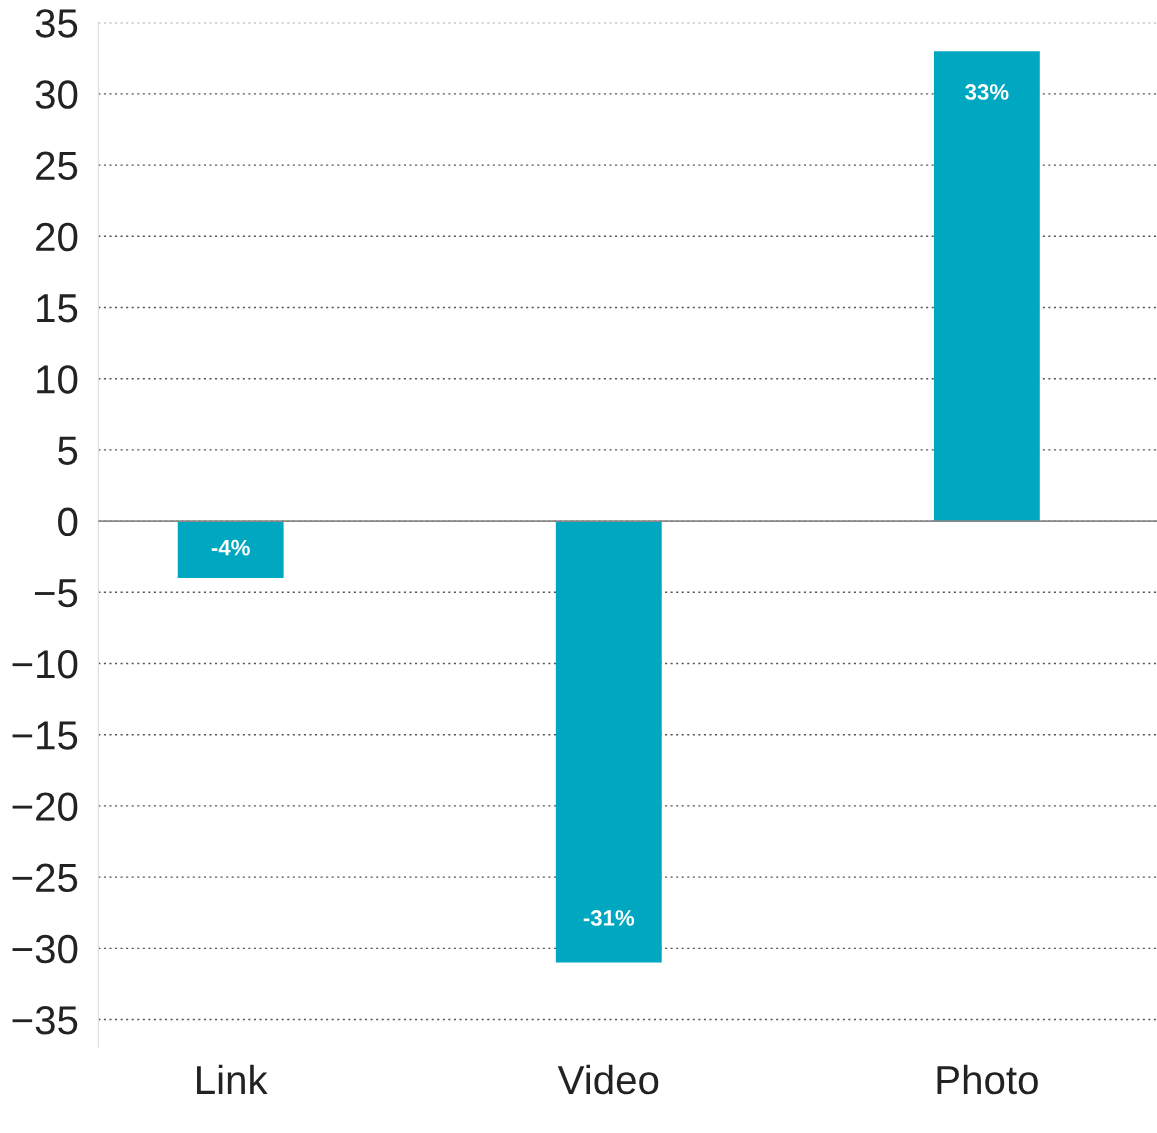 The image size is (1157, 1133). Describe the element at coordinates (45, 664) in the screenshot. I see `y-tick-label: −10` at that location.